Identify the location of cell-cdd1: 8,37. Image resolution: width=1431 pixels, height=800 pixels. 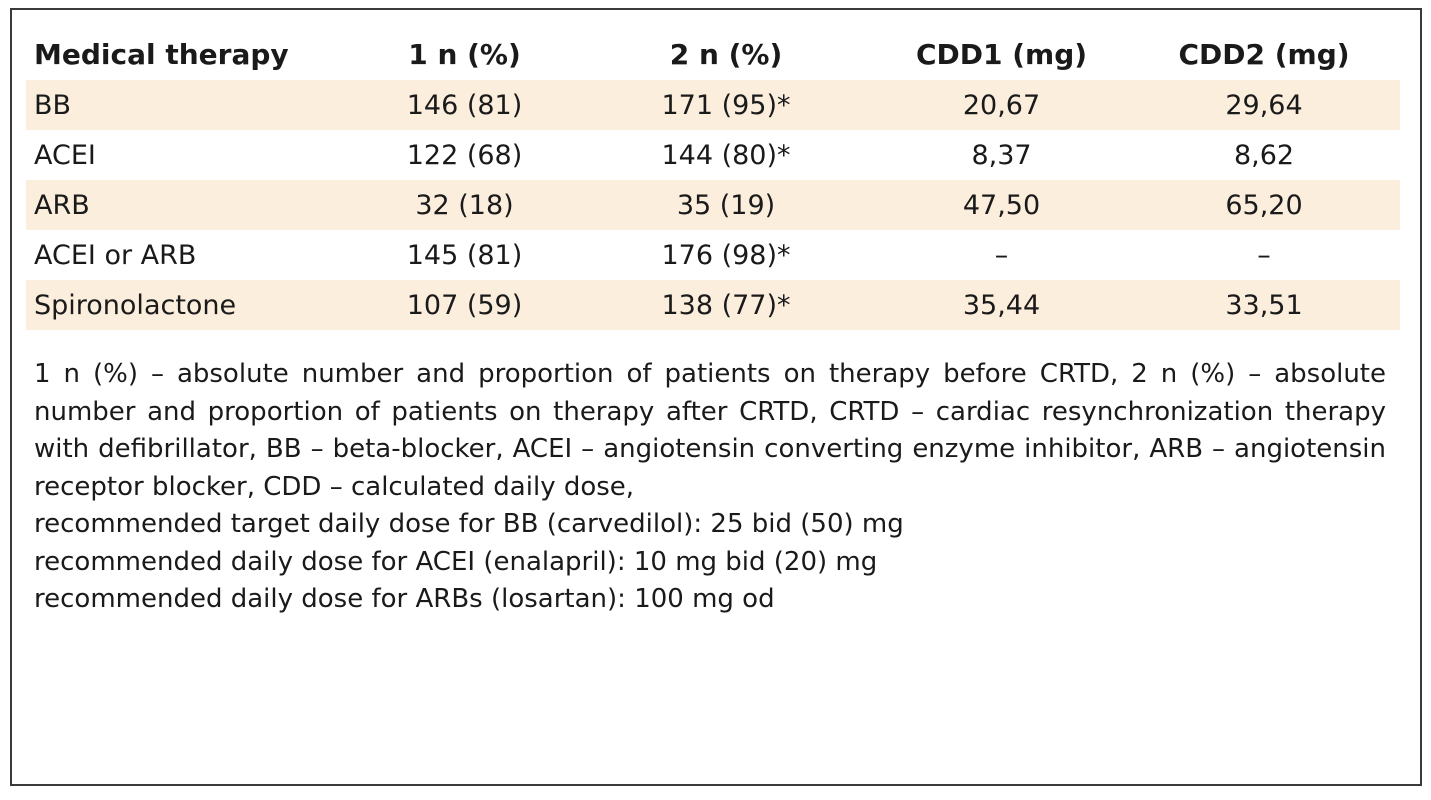
(1001, 155).